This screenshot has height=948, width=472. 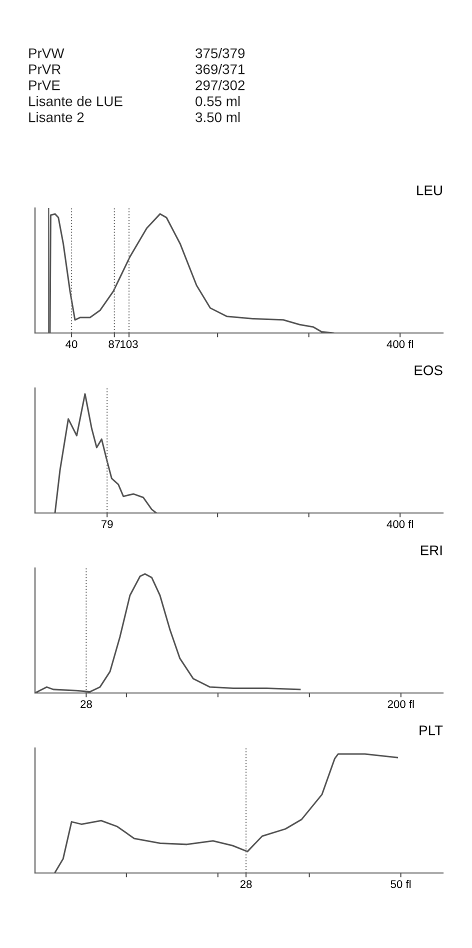 I want to click on x-tick-label: 103, so click(x=129, y=344).